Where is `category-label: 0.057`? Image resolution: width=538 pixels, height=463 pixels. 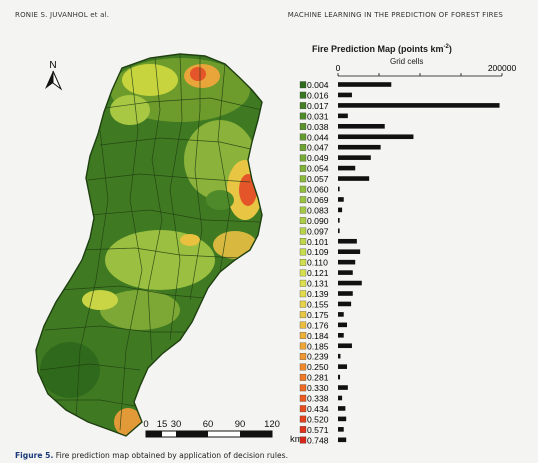
category-label: 0.057 is located at coordinates (318, 179).